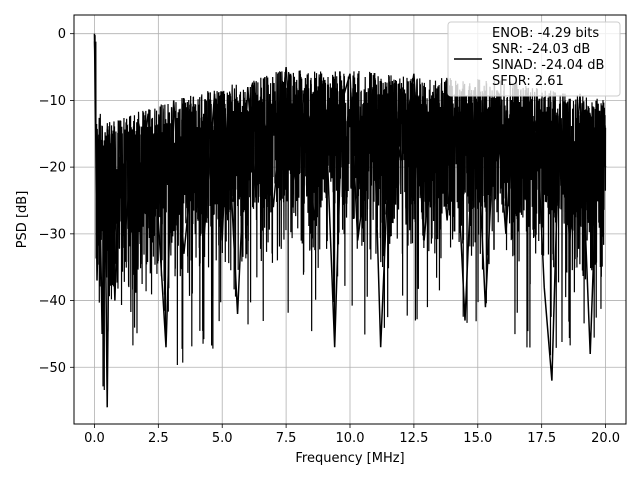 This screenshot has width=640, height=480. I want to click on x-tick-label: 15.0, so click(477, 438).